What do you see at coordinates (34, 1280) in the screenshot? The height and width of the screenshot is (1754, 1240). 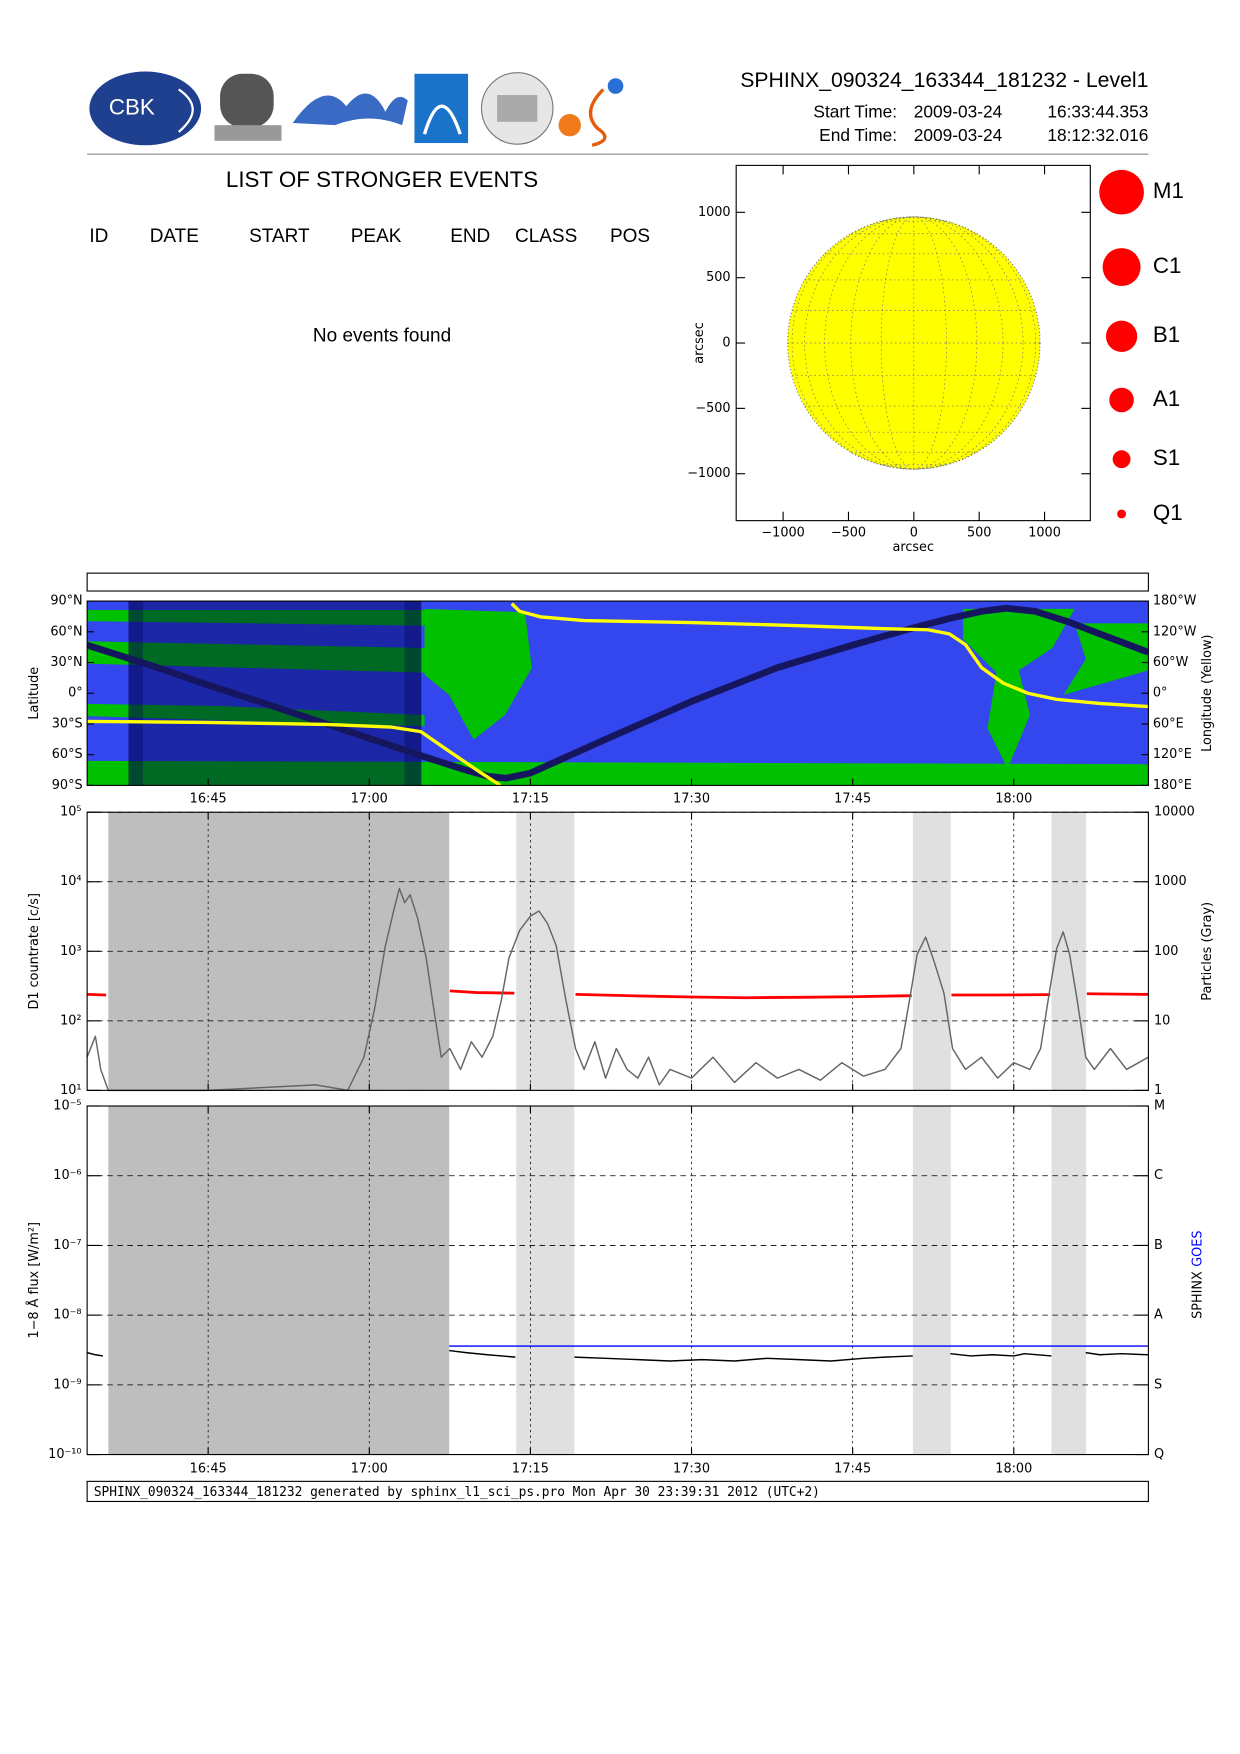 I see `y-axis-label: 1−8 Å flux [W/m²]` at bounding box center [34, 1280].